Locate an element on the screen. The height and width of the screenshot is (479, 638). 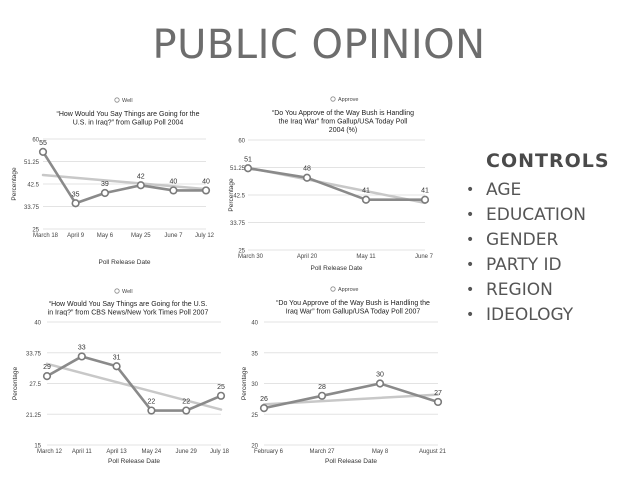
y-tick-label: 51.25 is located at coordinates (238, 169).